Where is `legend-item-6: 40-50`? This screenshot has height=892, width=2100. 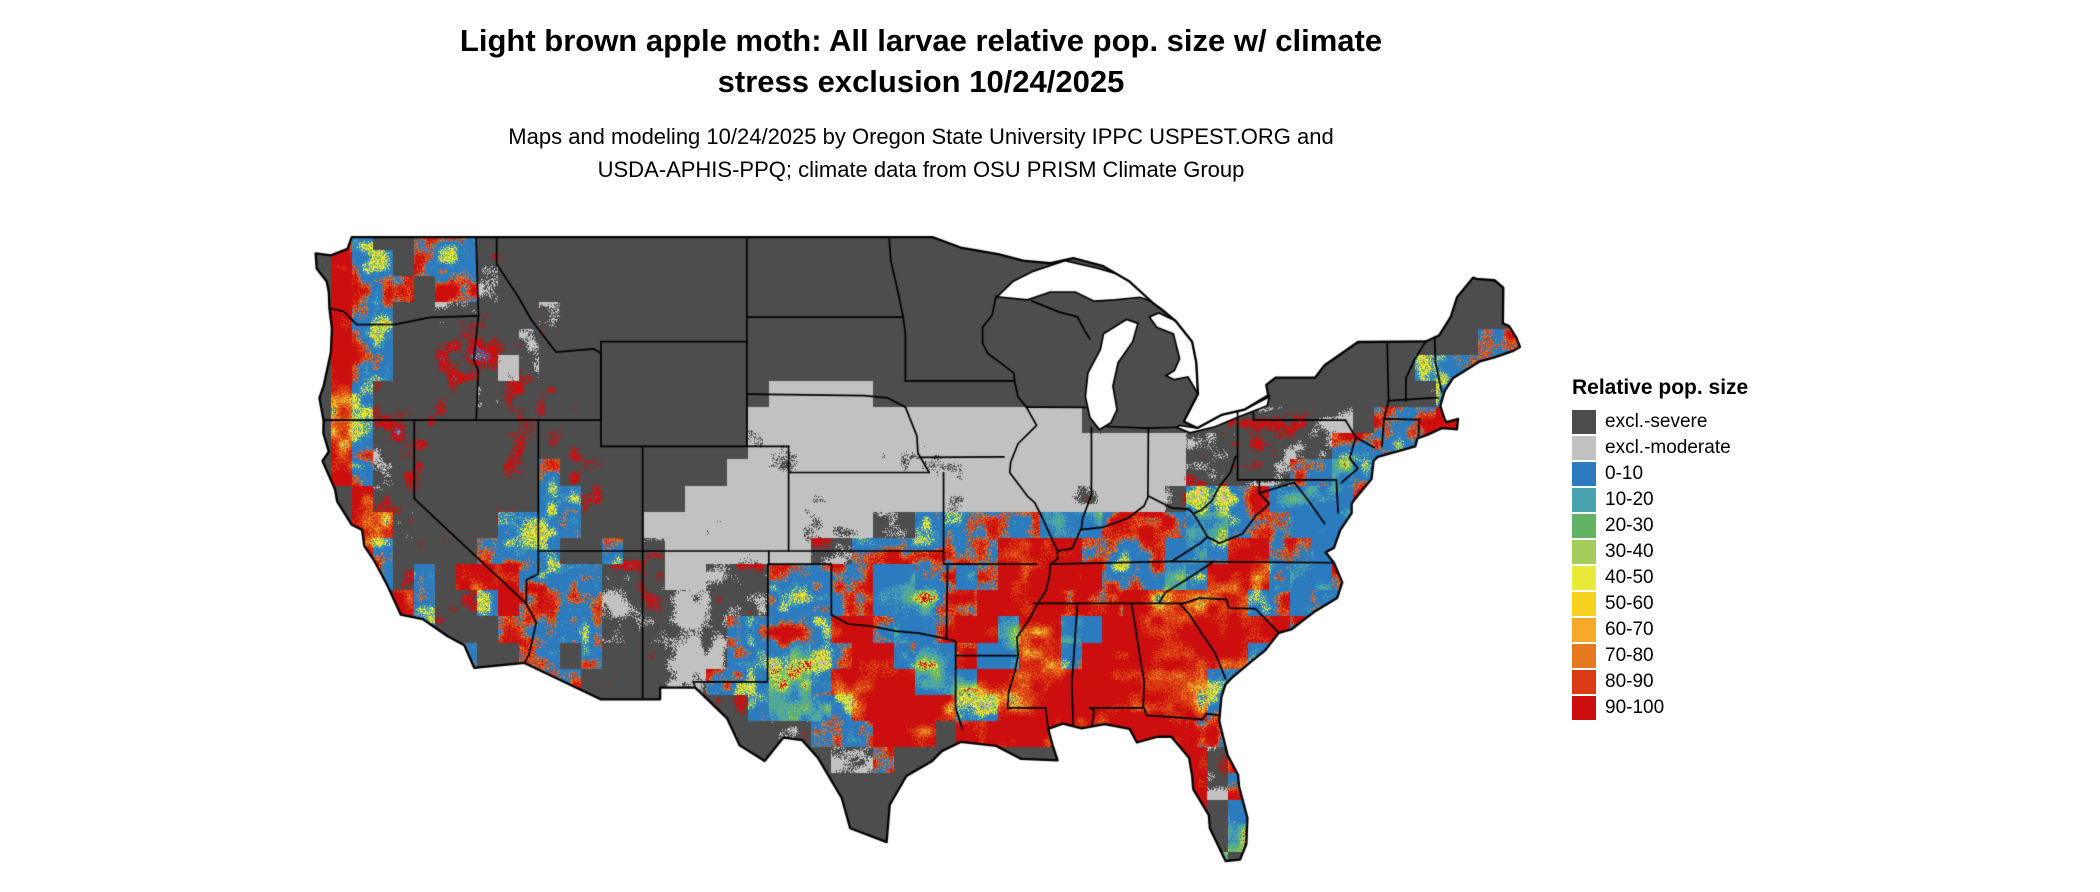
legend-item-6: 40-50 is located at coordinates (1660, 578).